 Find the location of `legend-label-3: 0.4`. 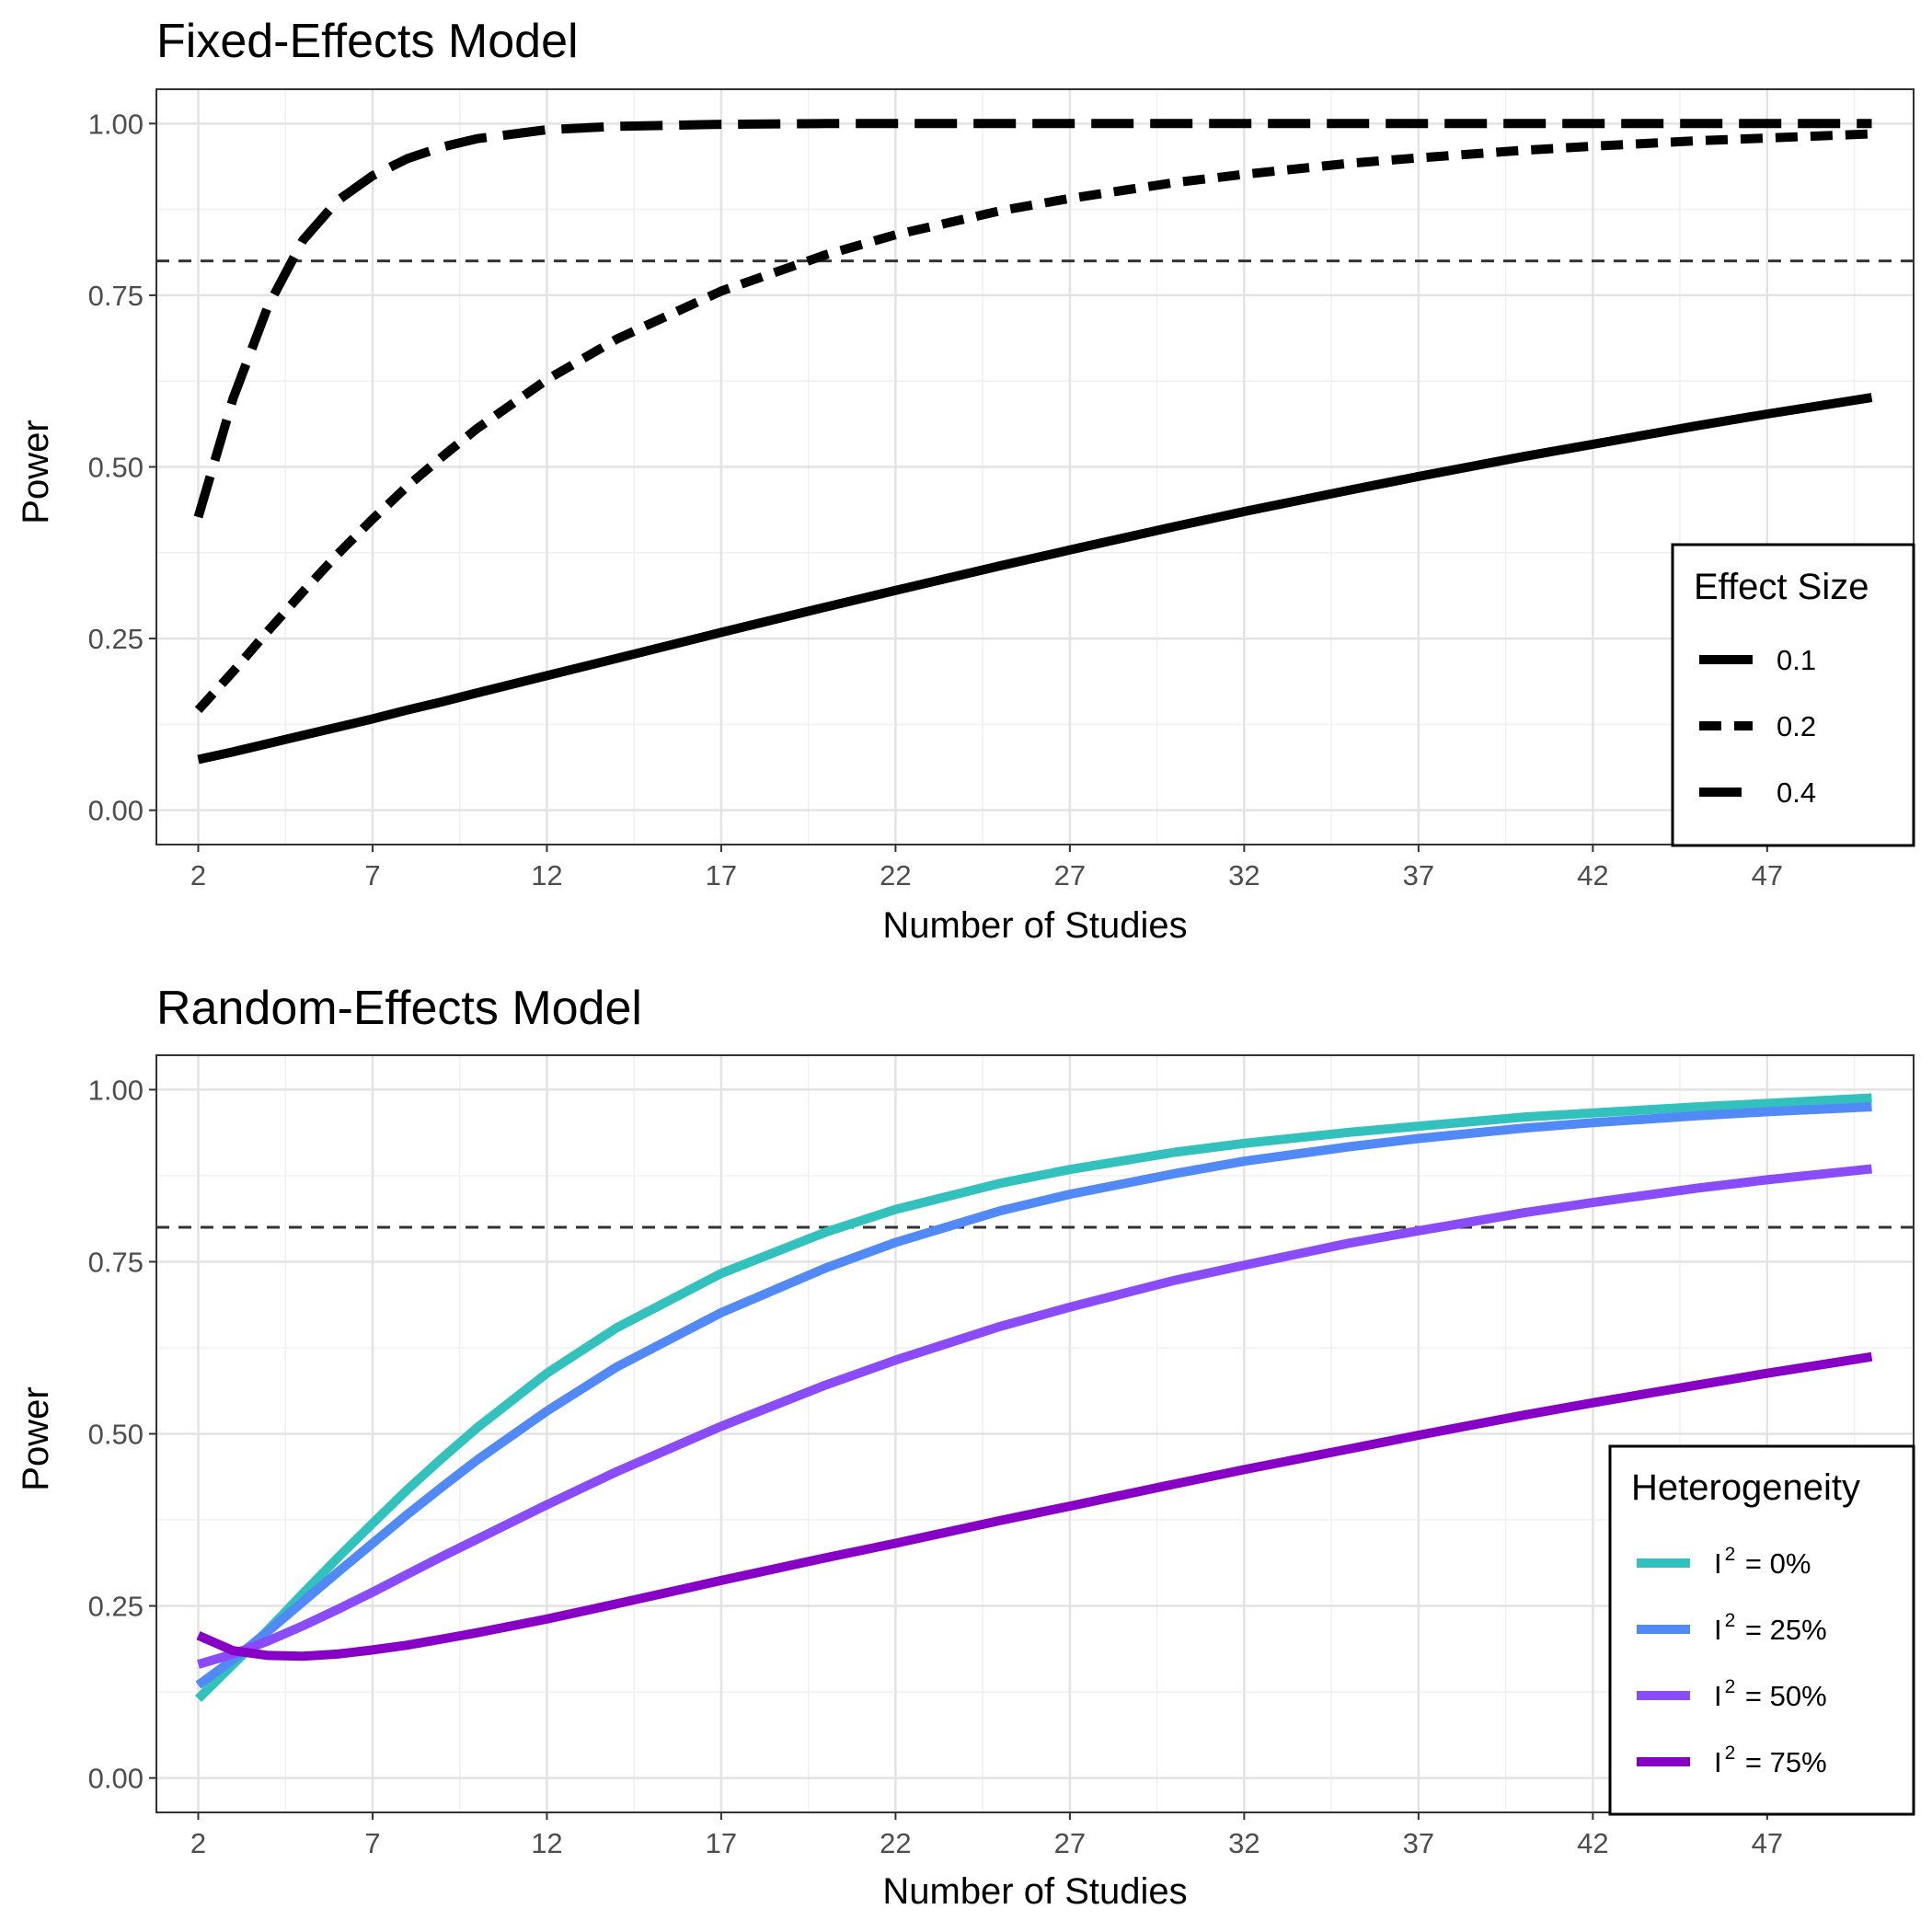

legend-label-3: 0.4 is located at coordinates (1796, 792).